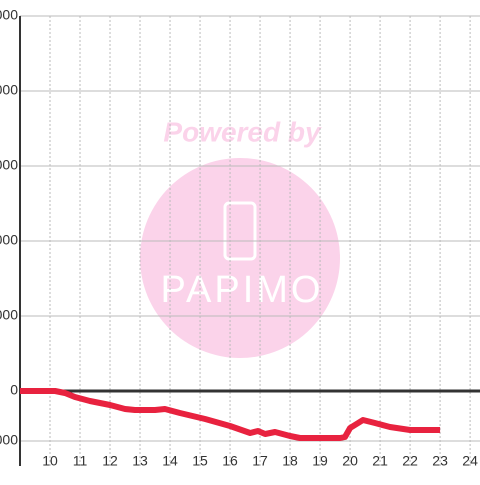 The height and width of the screenshot is (485, 480). Describe the element at coordinates (380, 461) in the screenshot. I see `x-tick-label: 21` at that location.